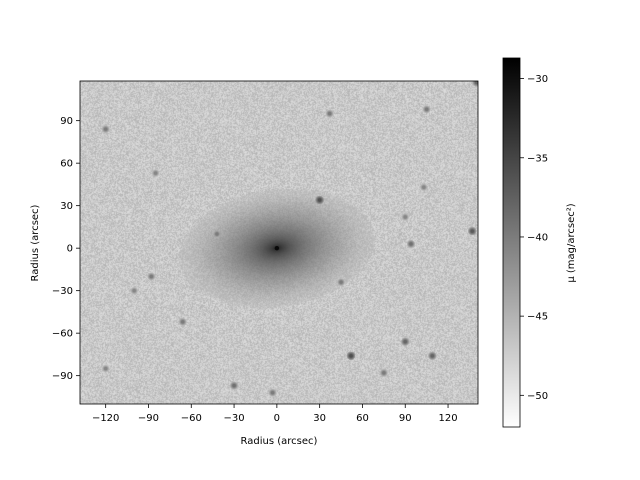  I want to click on colorbar-tick-label: −30, so click(537, 79).